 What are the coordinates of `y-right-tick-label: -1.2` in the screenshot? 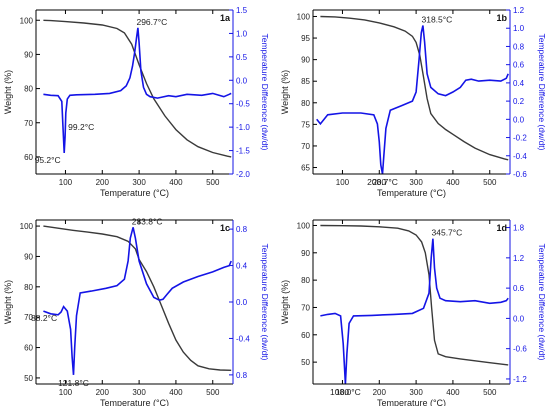 It's located at (520, 379).